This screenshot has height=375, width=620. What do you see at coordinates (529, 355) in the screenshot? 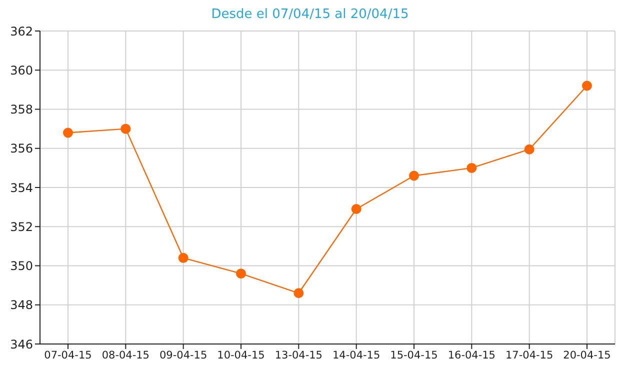
I see `x-tick-label: 17-04-15` at bounding box center [529, 355].